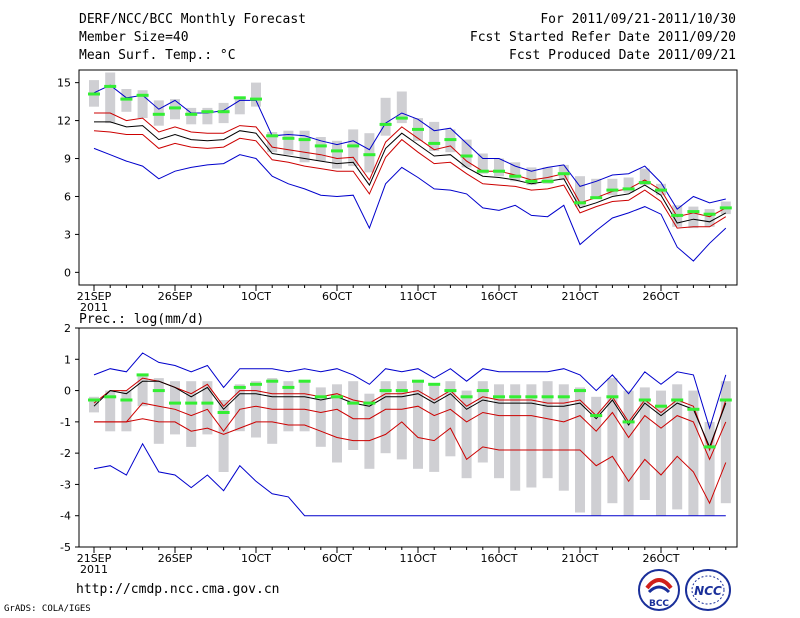  Describe the element at coordinates (67, 159) in the screenshot. I see `y-tick-label: 9` at that location.